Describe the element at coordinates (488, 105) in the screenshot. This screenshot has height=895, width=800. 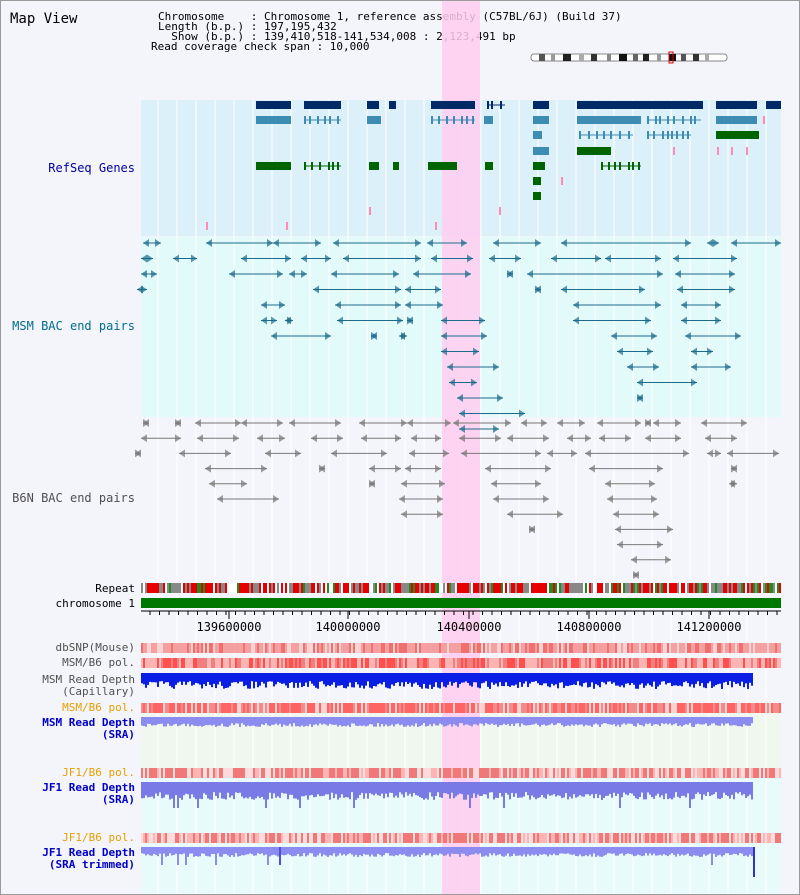
I see `gene-exon` at that location.